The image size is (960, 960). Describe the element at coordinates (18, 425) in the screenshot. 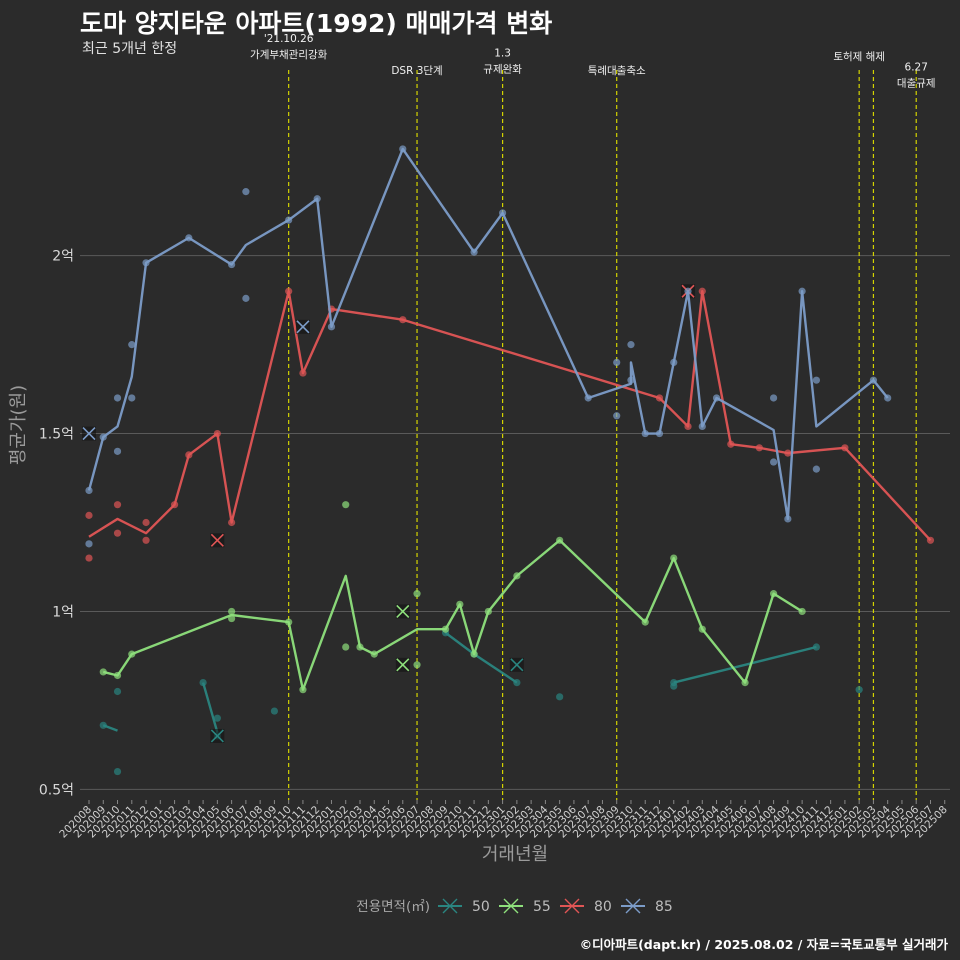

I see `y-axis-title: 평균가(원)` at that location.